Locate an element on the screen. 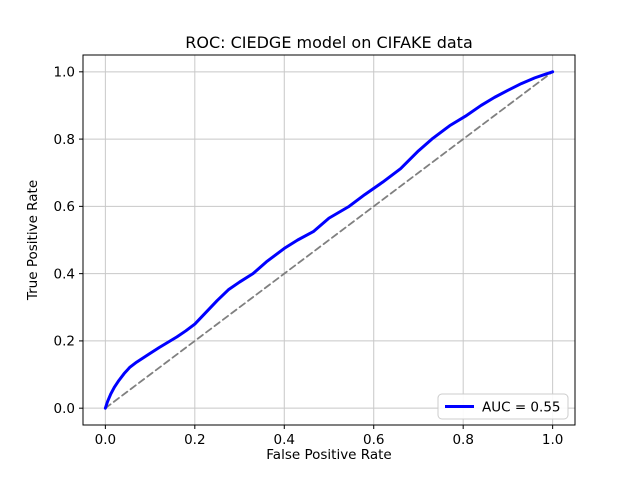  y-tick-label: 0.0 is located at coordinates (64, 409).